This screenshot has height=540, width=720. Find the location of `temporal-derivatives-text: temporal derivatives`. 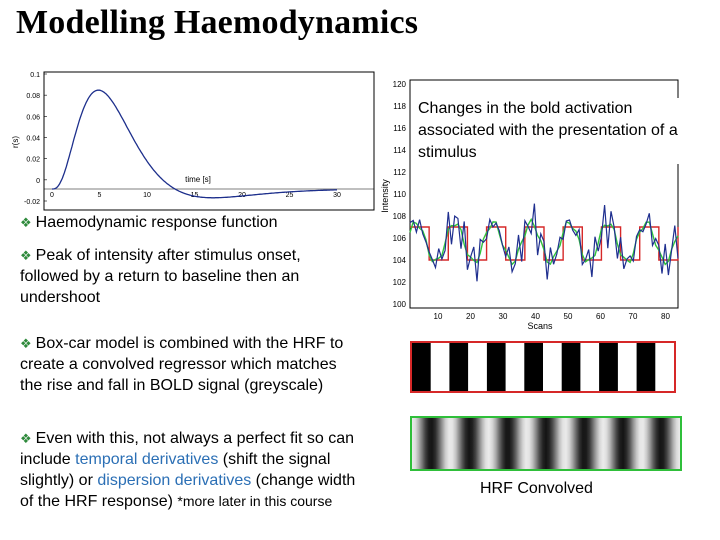

temporal-derivatives-text: temporal derivatives is located at coordinates (147, 459).